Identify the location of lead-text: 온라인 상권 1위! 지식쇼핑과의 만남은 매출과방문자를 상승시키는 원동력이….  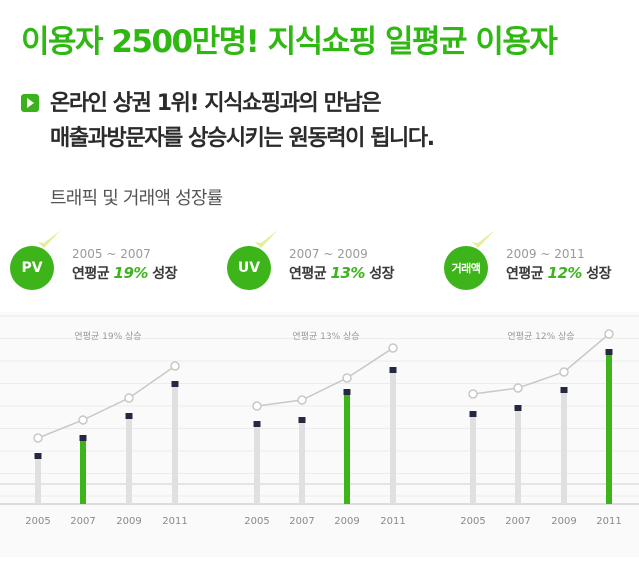
(242, 121).